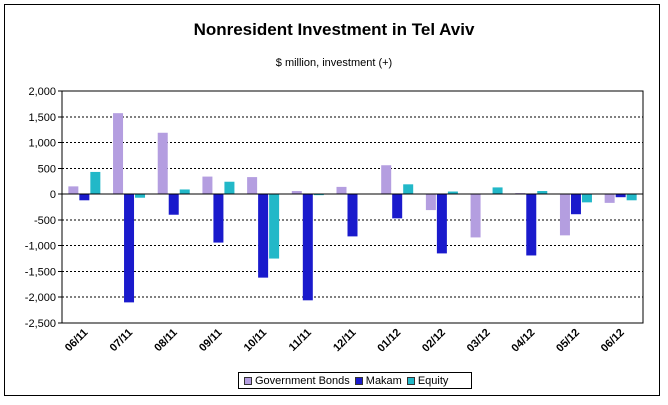  Describe the element at coordinates (433, 380) in the screenshot. I see `legend-label-equity: Equity` at that location.